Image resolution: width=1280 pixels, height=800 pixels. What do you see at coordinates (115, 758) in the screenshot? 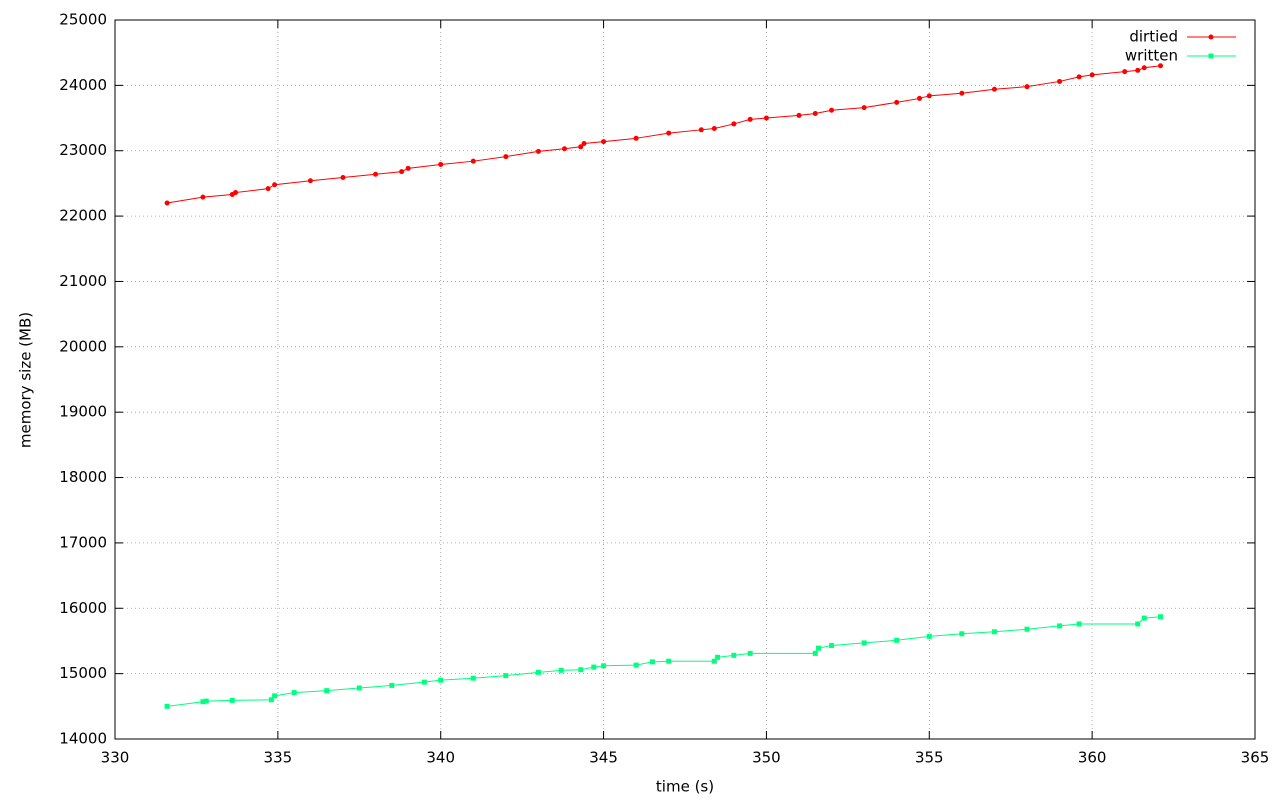
I see `x-tick-label: 330` at bounding box center [115, 758].